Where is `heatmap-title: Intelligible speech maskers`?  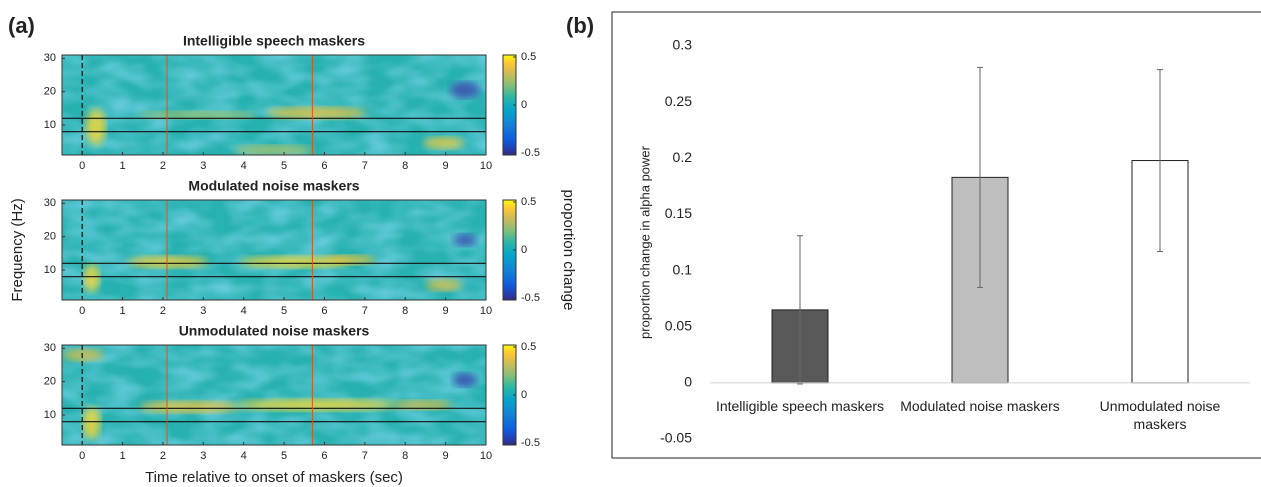 heatmap-title: Intelligible speech maskers is located at coordinates (274, 41).